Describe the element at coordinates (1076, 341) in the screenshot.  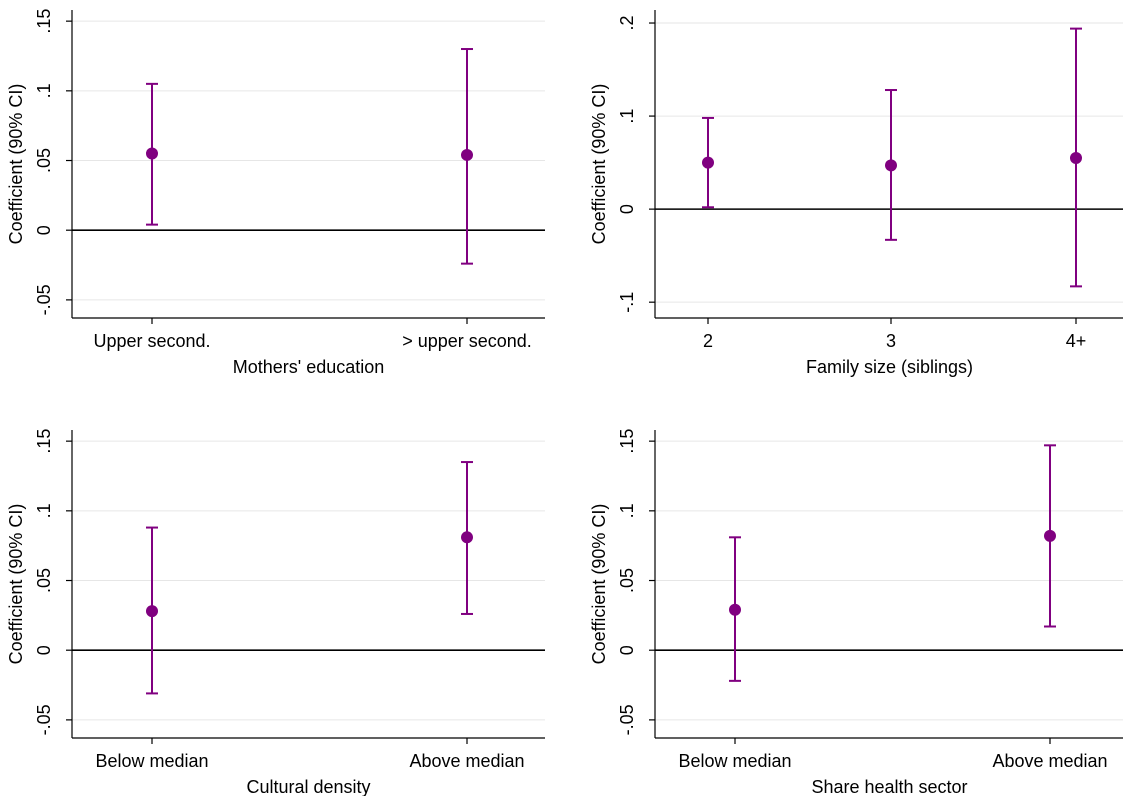
I see `x-tick-label: 4+` at that location.